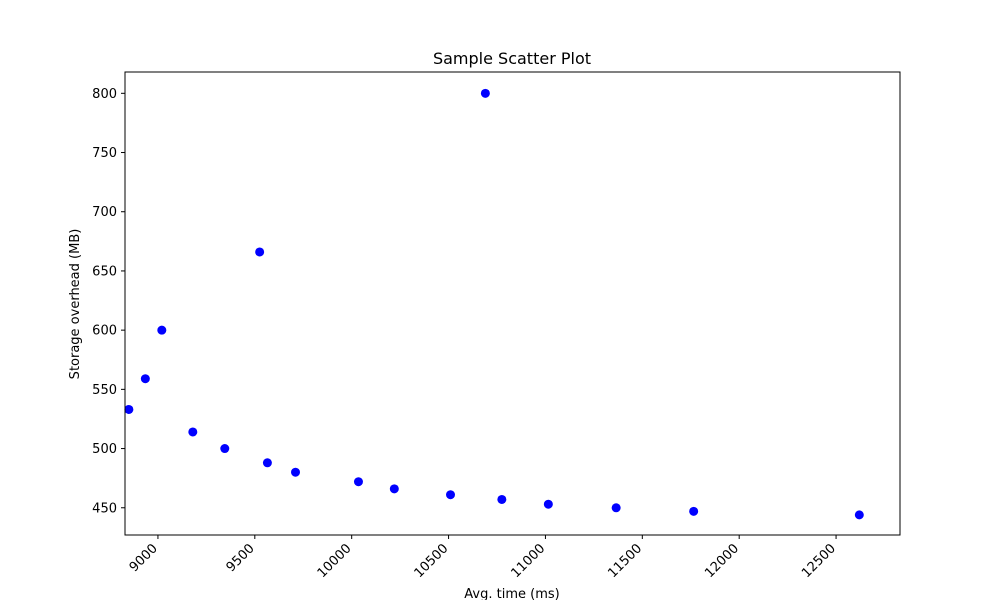 This screenshot has height=600, width=1000. What do you see at coordinates (104, 449) in the screenshot?
I see `y-tick-label: 500` at bounding box center [104, 449].